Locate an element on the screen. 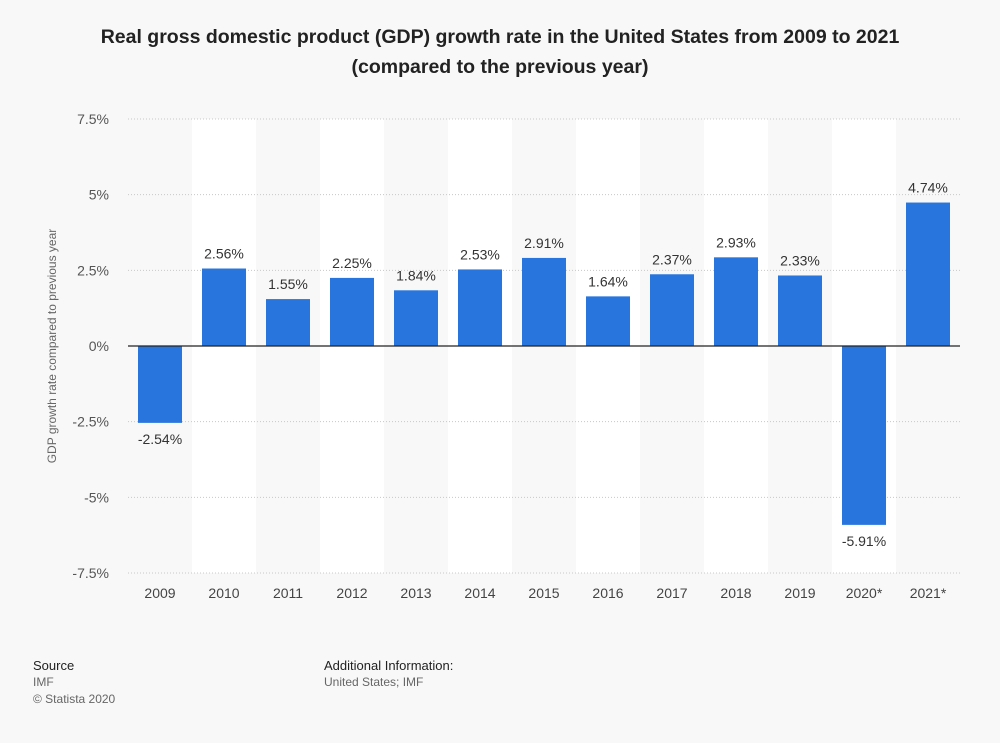  additional-info-heading: Additional Information: is located at coordinates (389, 665).